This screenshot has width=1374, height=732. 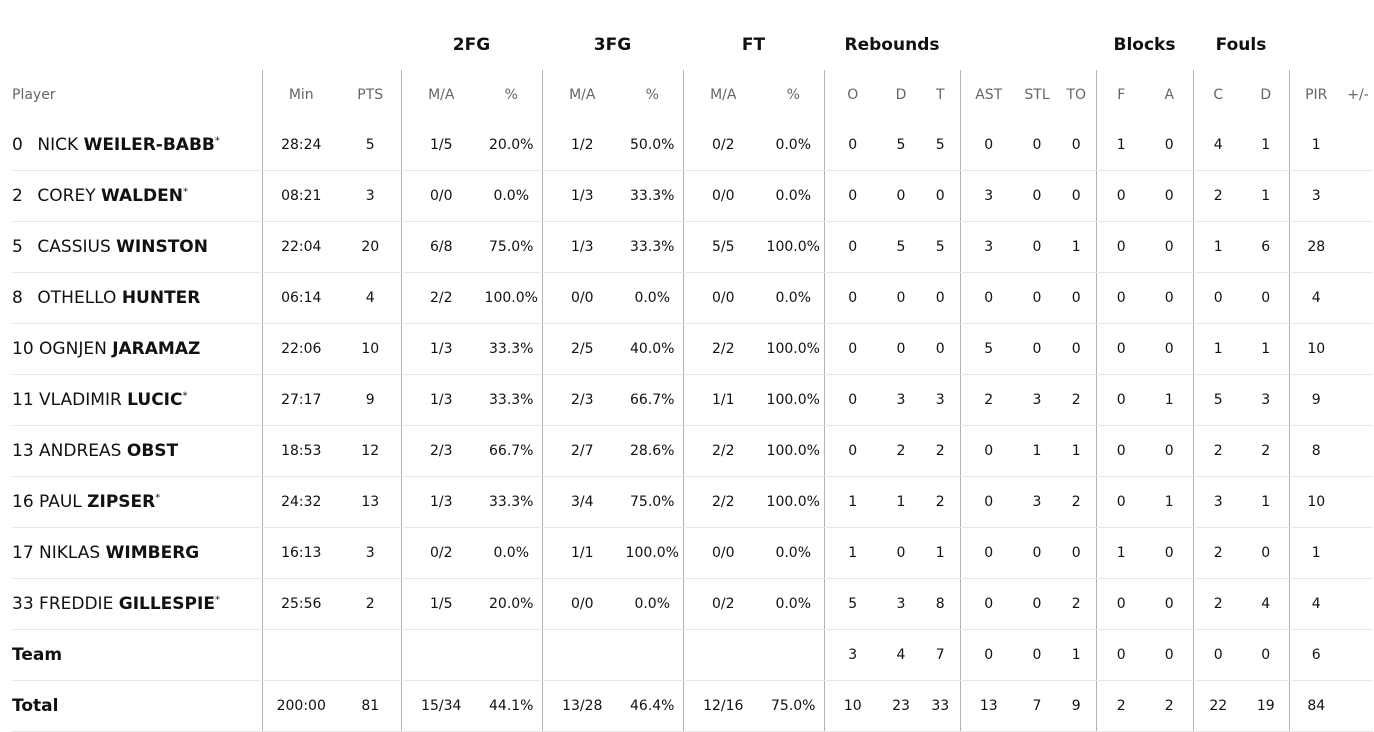 I want to click on player-name-cell: 13 ANDREAS OBST, so click(x=137, y=451).